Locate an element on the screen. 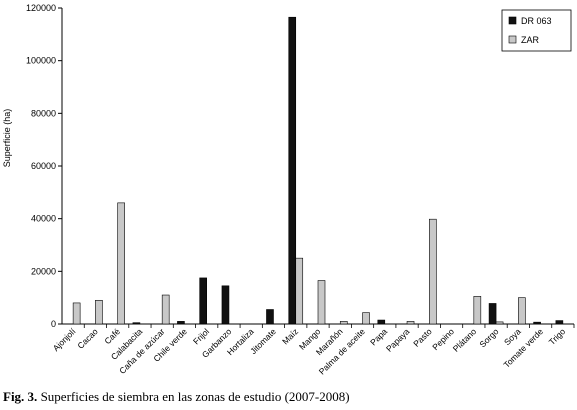 The width and height of the screenshot is (577, 410). y-axis-title: Superficie (ha) is located at coordinates (7, 138).